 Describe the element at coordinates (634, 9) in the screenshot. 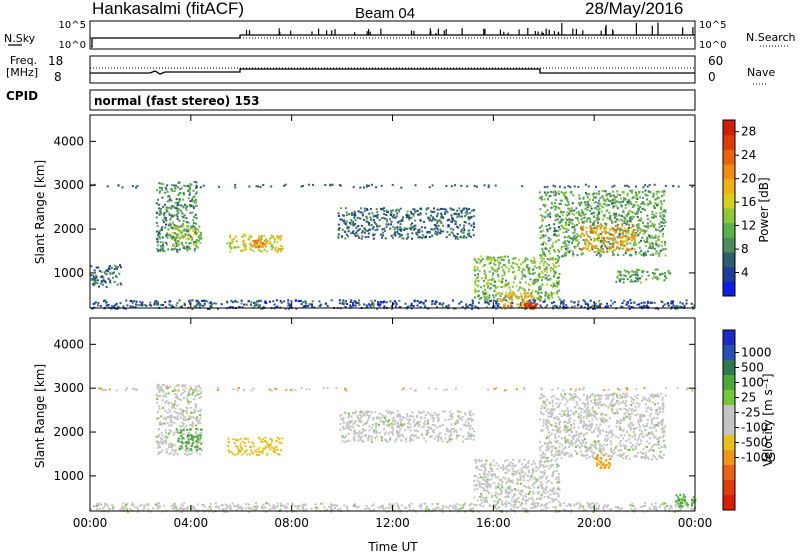

I see `date-title: 28/May/2016` at that location.